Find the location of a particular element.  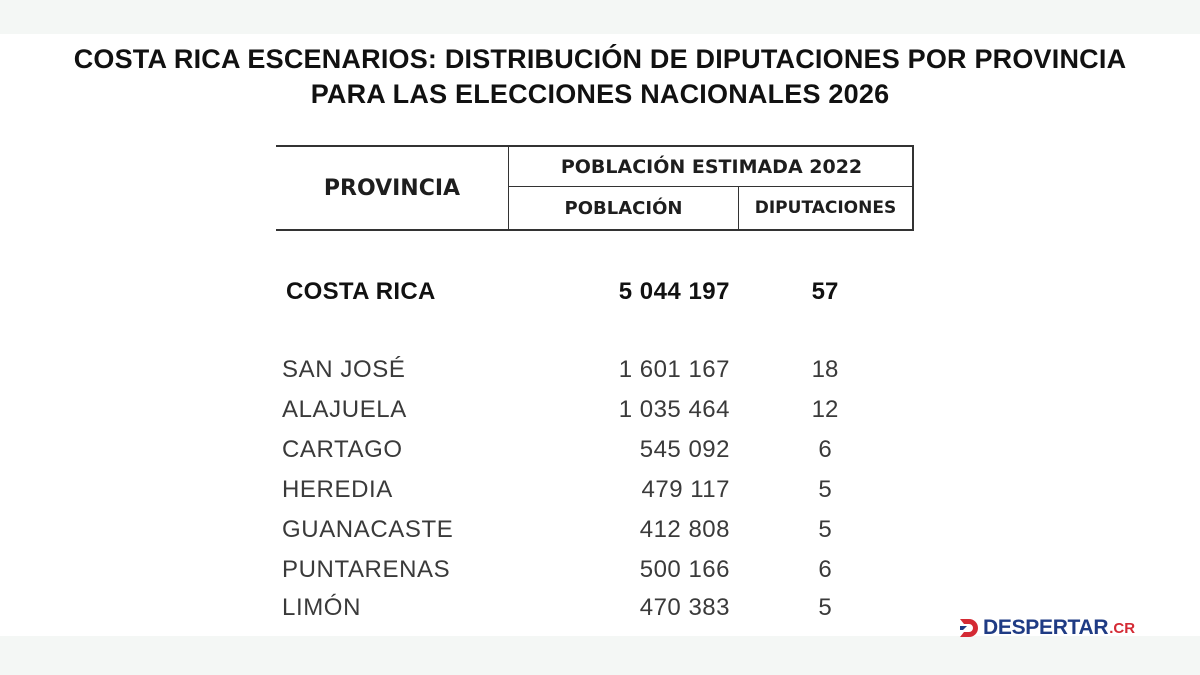

header-poblacion: POBLACIÓN is located at coordinates (623, 208).